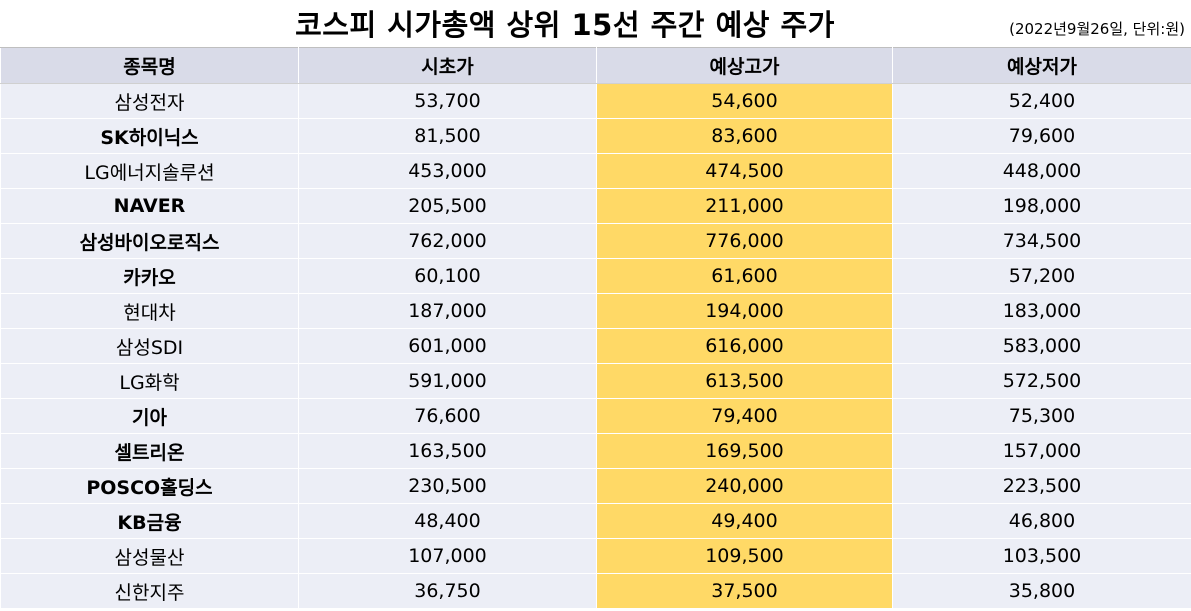 This screenshot has height=611, width=1191. What do you see at coordinates (447, 381) in the screenshot?
I see `open-price-cell: 591,000` at bounding box center [447, 381].